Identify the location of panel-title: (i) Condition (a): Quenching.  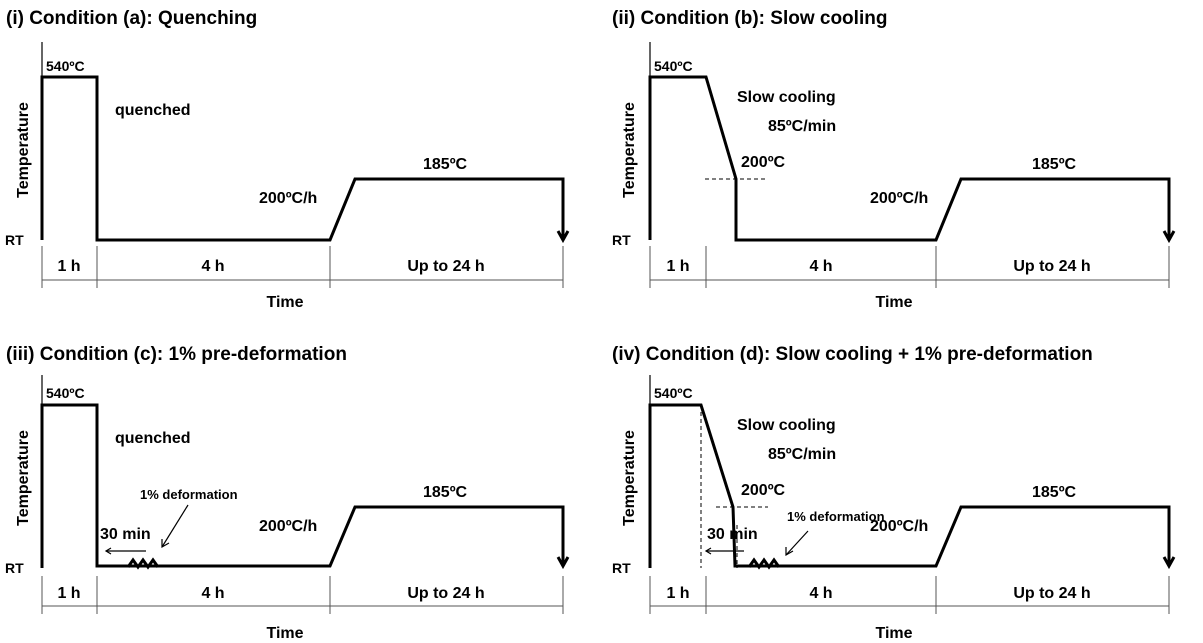
(131, 18).